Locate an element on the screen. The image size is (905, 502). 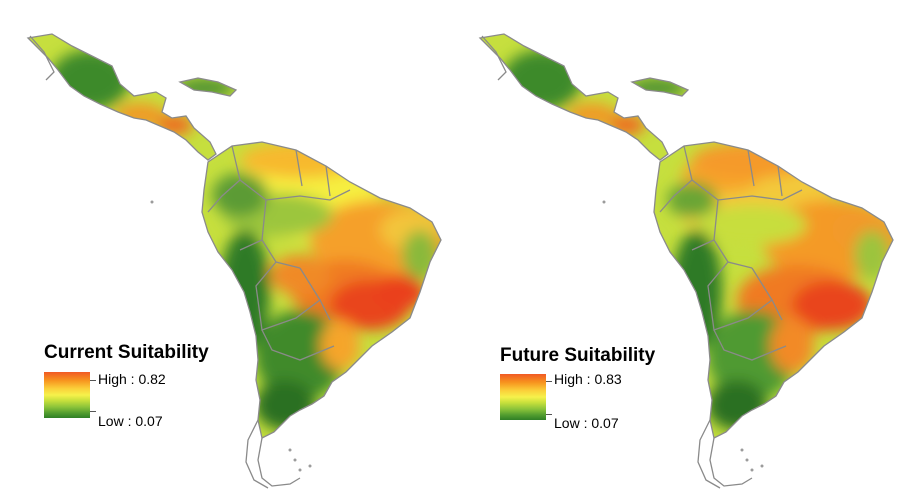
legend-title: Future Suitability is located at coordinates (578, 355).